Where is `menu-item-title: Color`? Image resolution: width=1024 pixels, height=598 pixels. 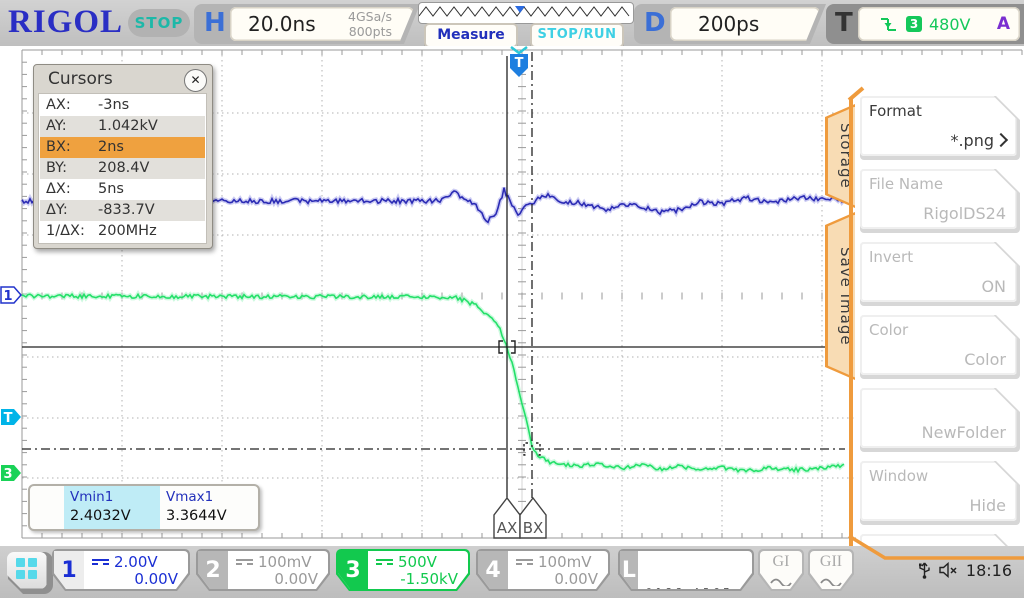
menu-item-title: Color is located at coordinates (889, 330).